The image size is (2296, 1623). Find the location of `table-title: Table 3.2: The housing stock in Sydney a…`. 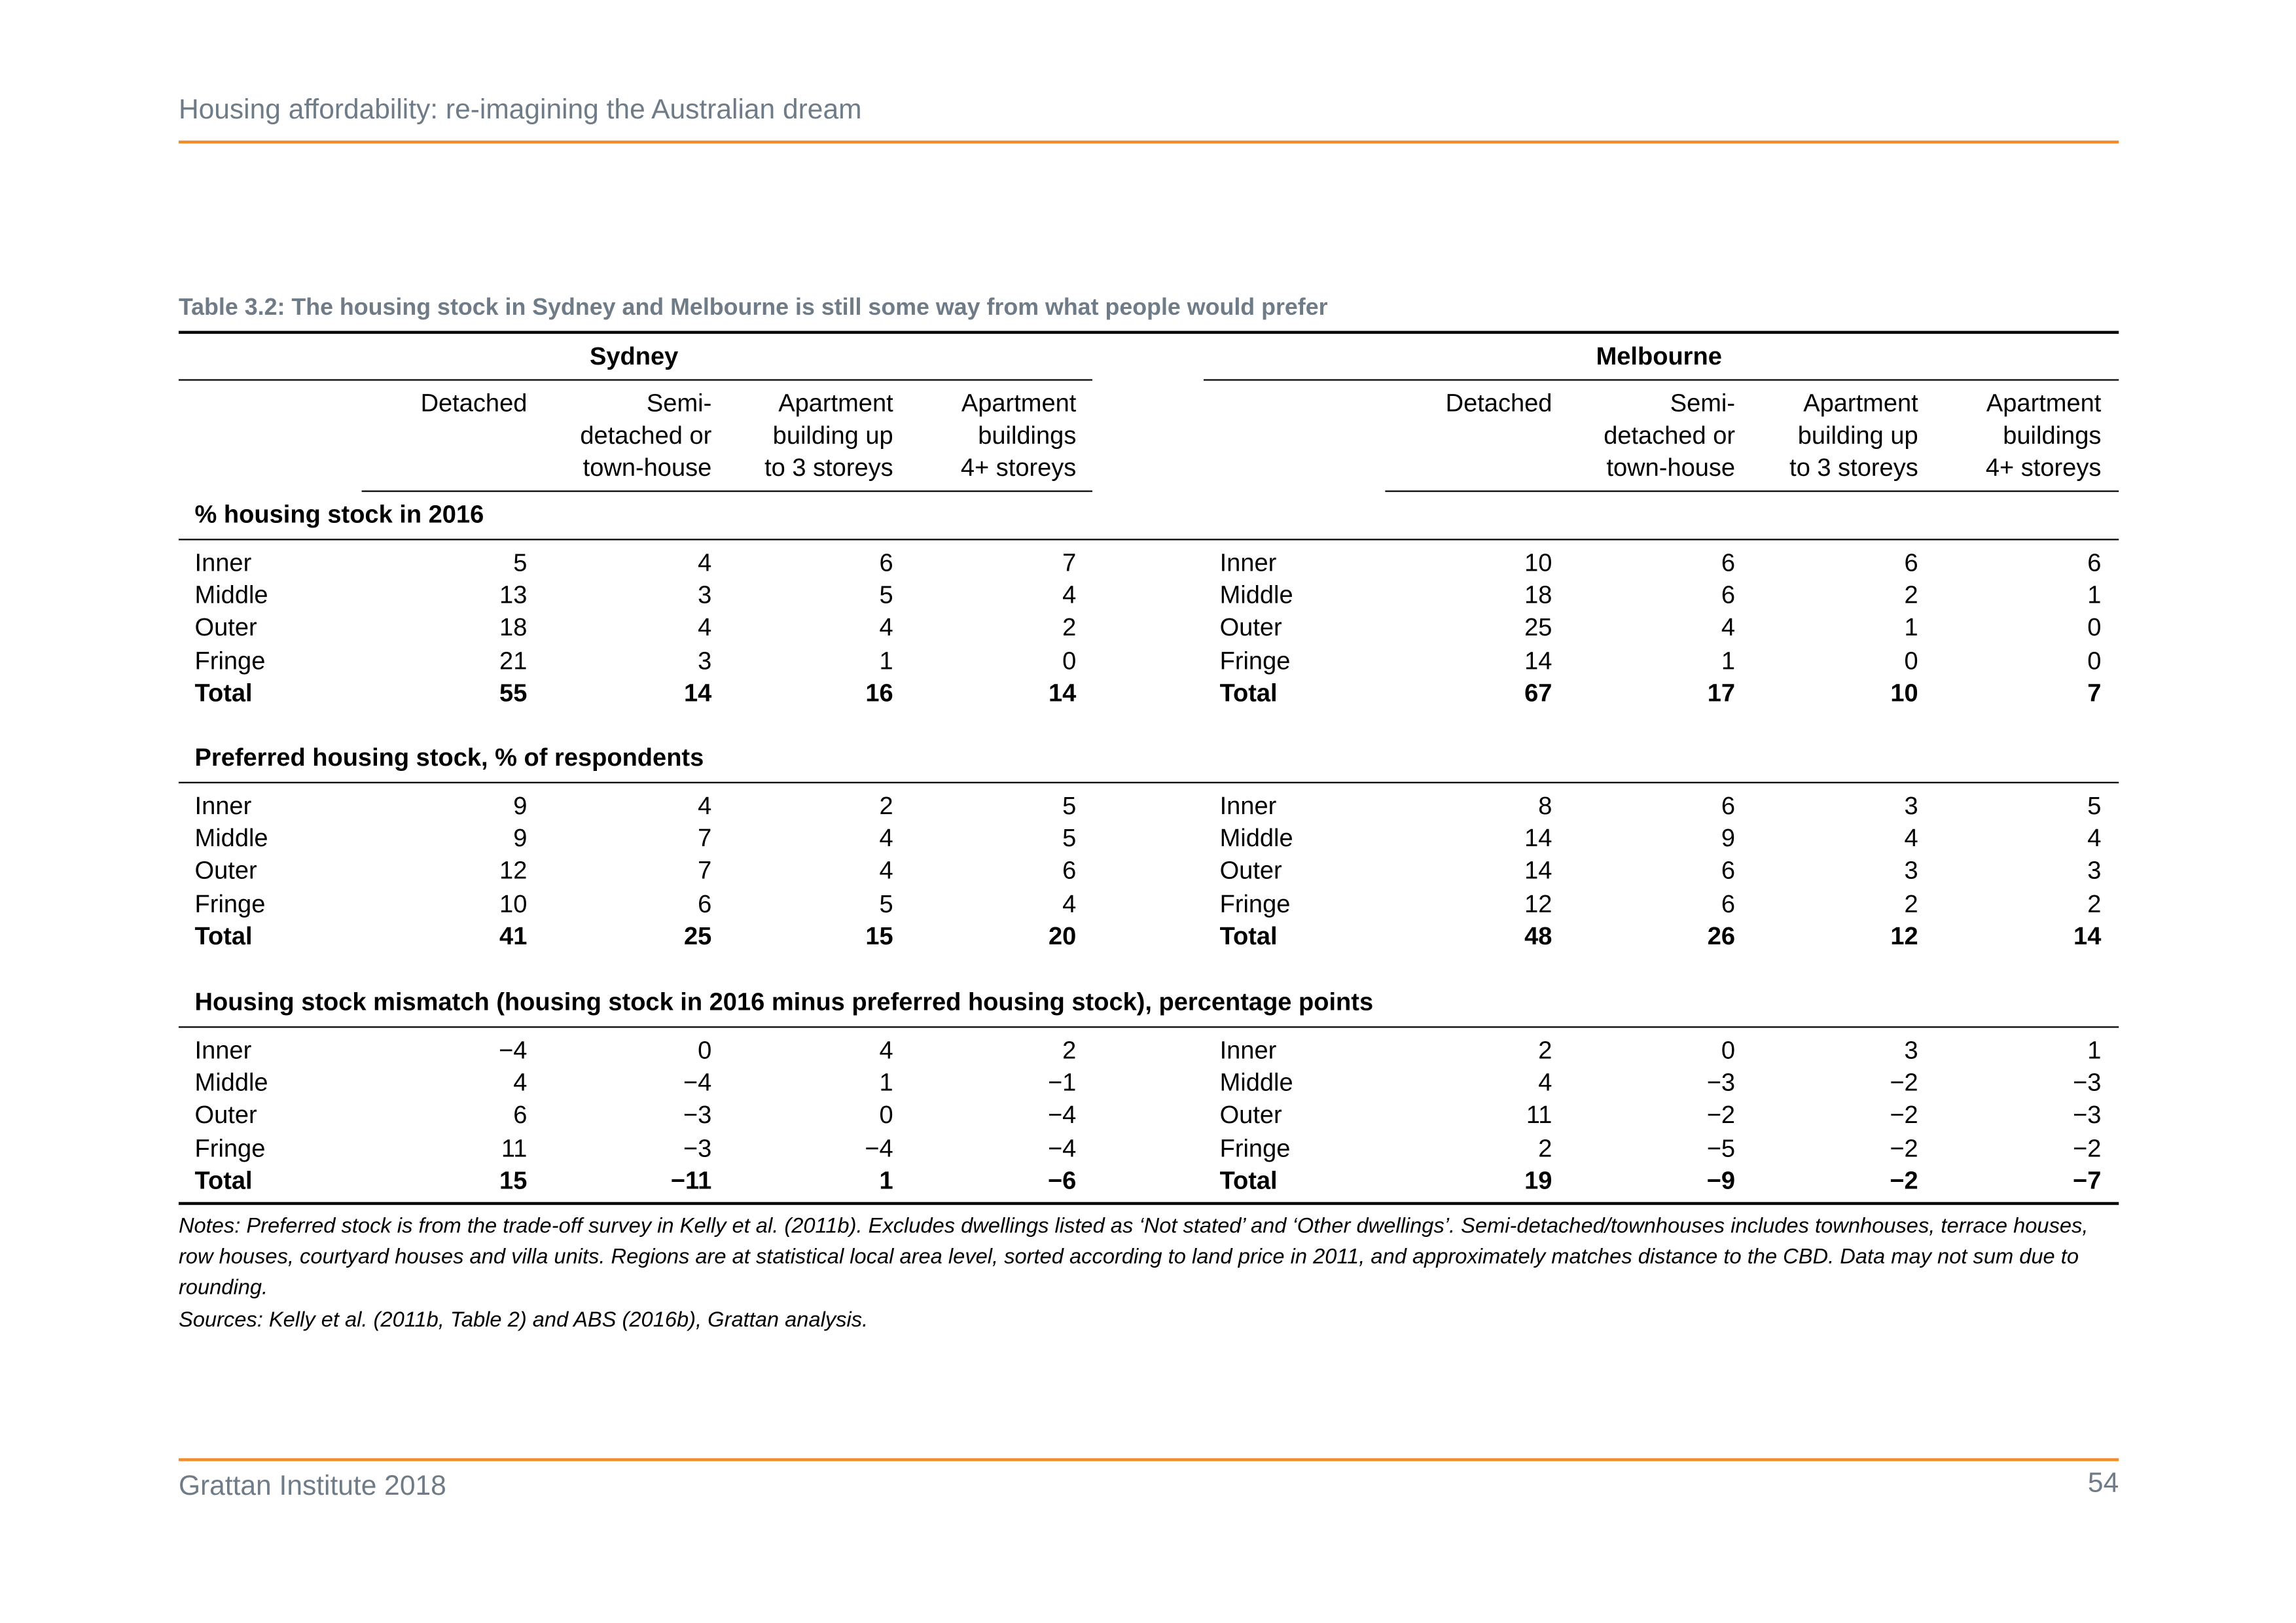

table-title: Table 3.2: The housing stock in Sydney a… is located at coordinates (753, 308).